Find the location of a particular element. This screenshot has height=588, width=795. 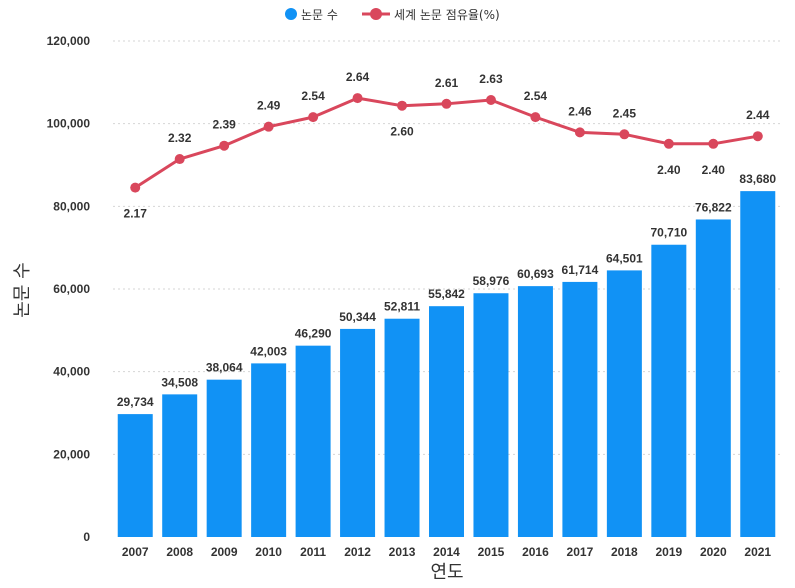

x-tick-label: 2017 is located at coordinates (580, 552).